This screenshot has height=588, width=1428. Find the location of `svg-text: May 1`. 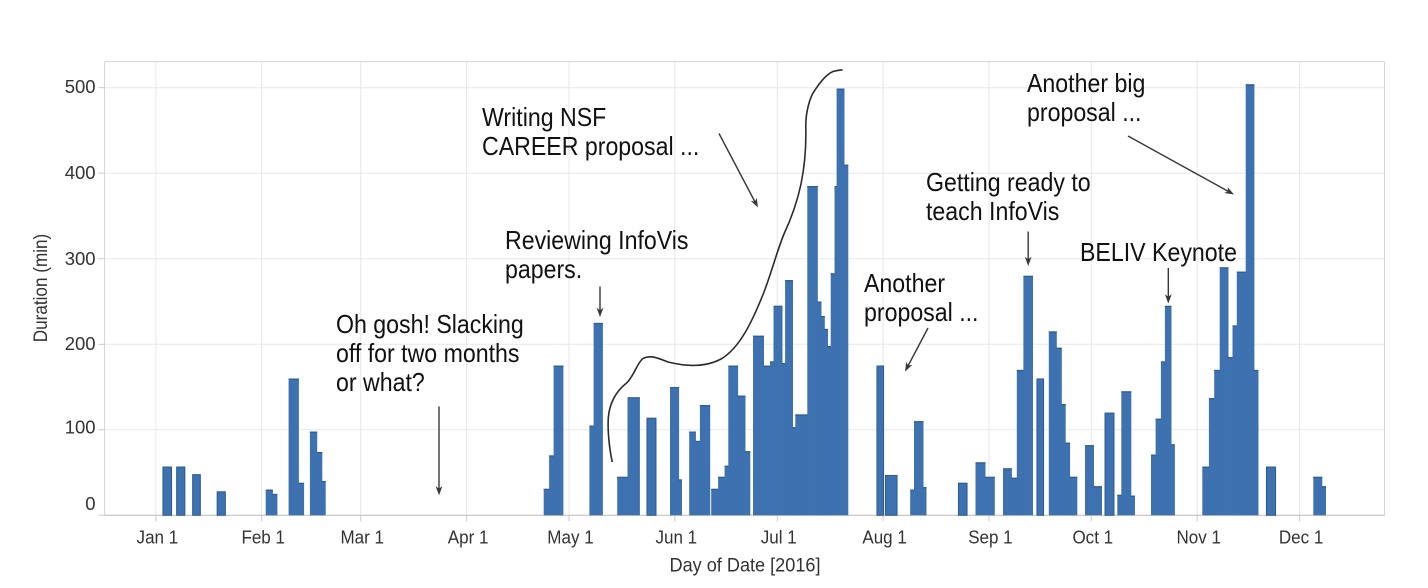

svg-text: May 1 is located at coordinates (570, 536).